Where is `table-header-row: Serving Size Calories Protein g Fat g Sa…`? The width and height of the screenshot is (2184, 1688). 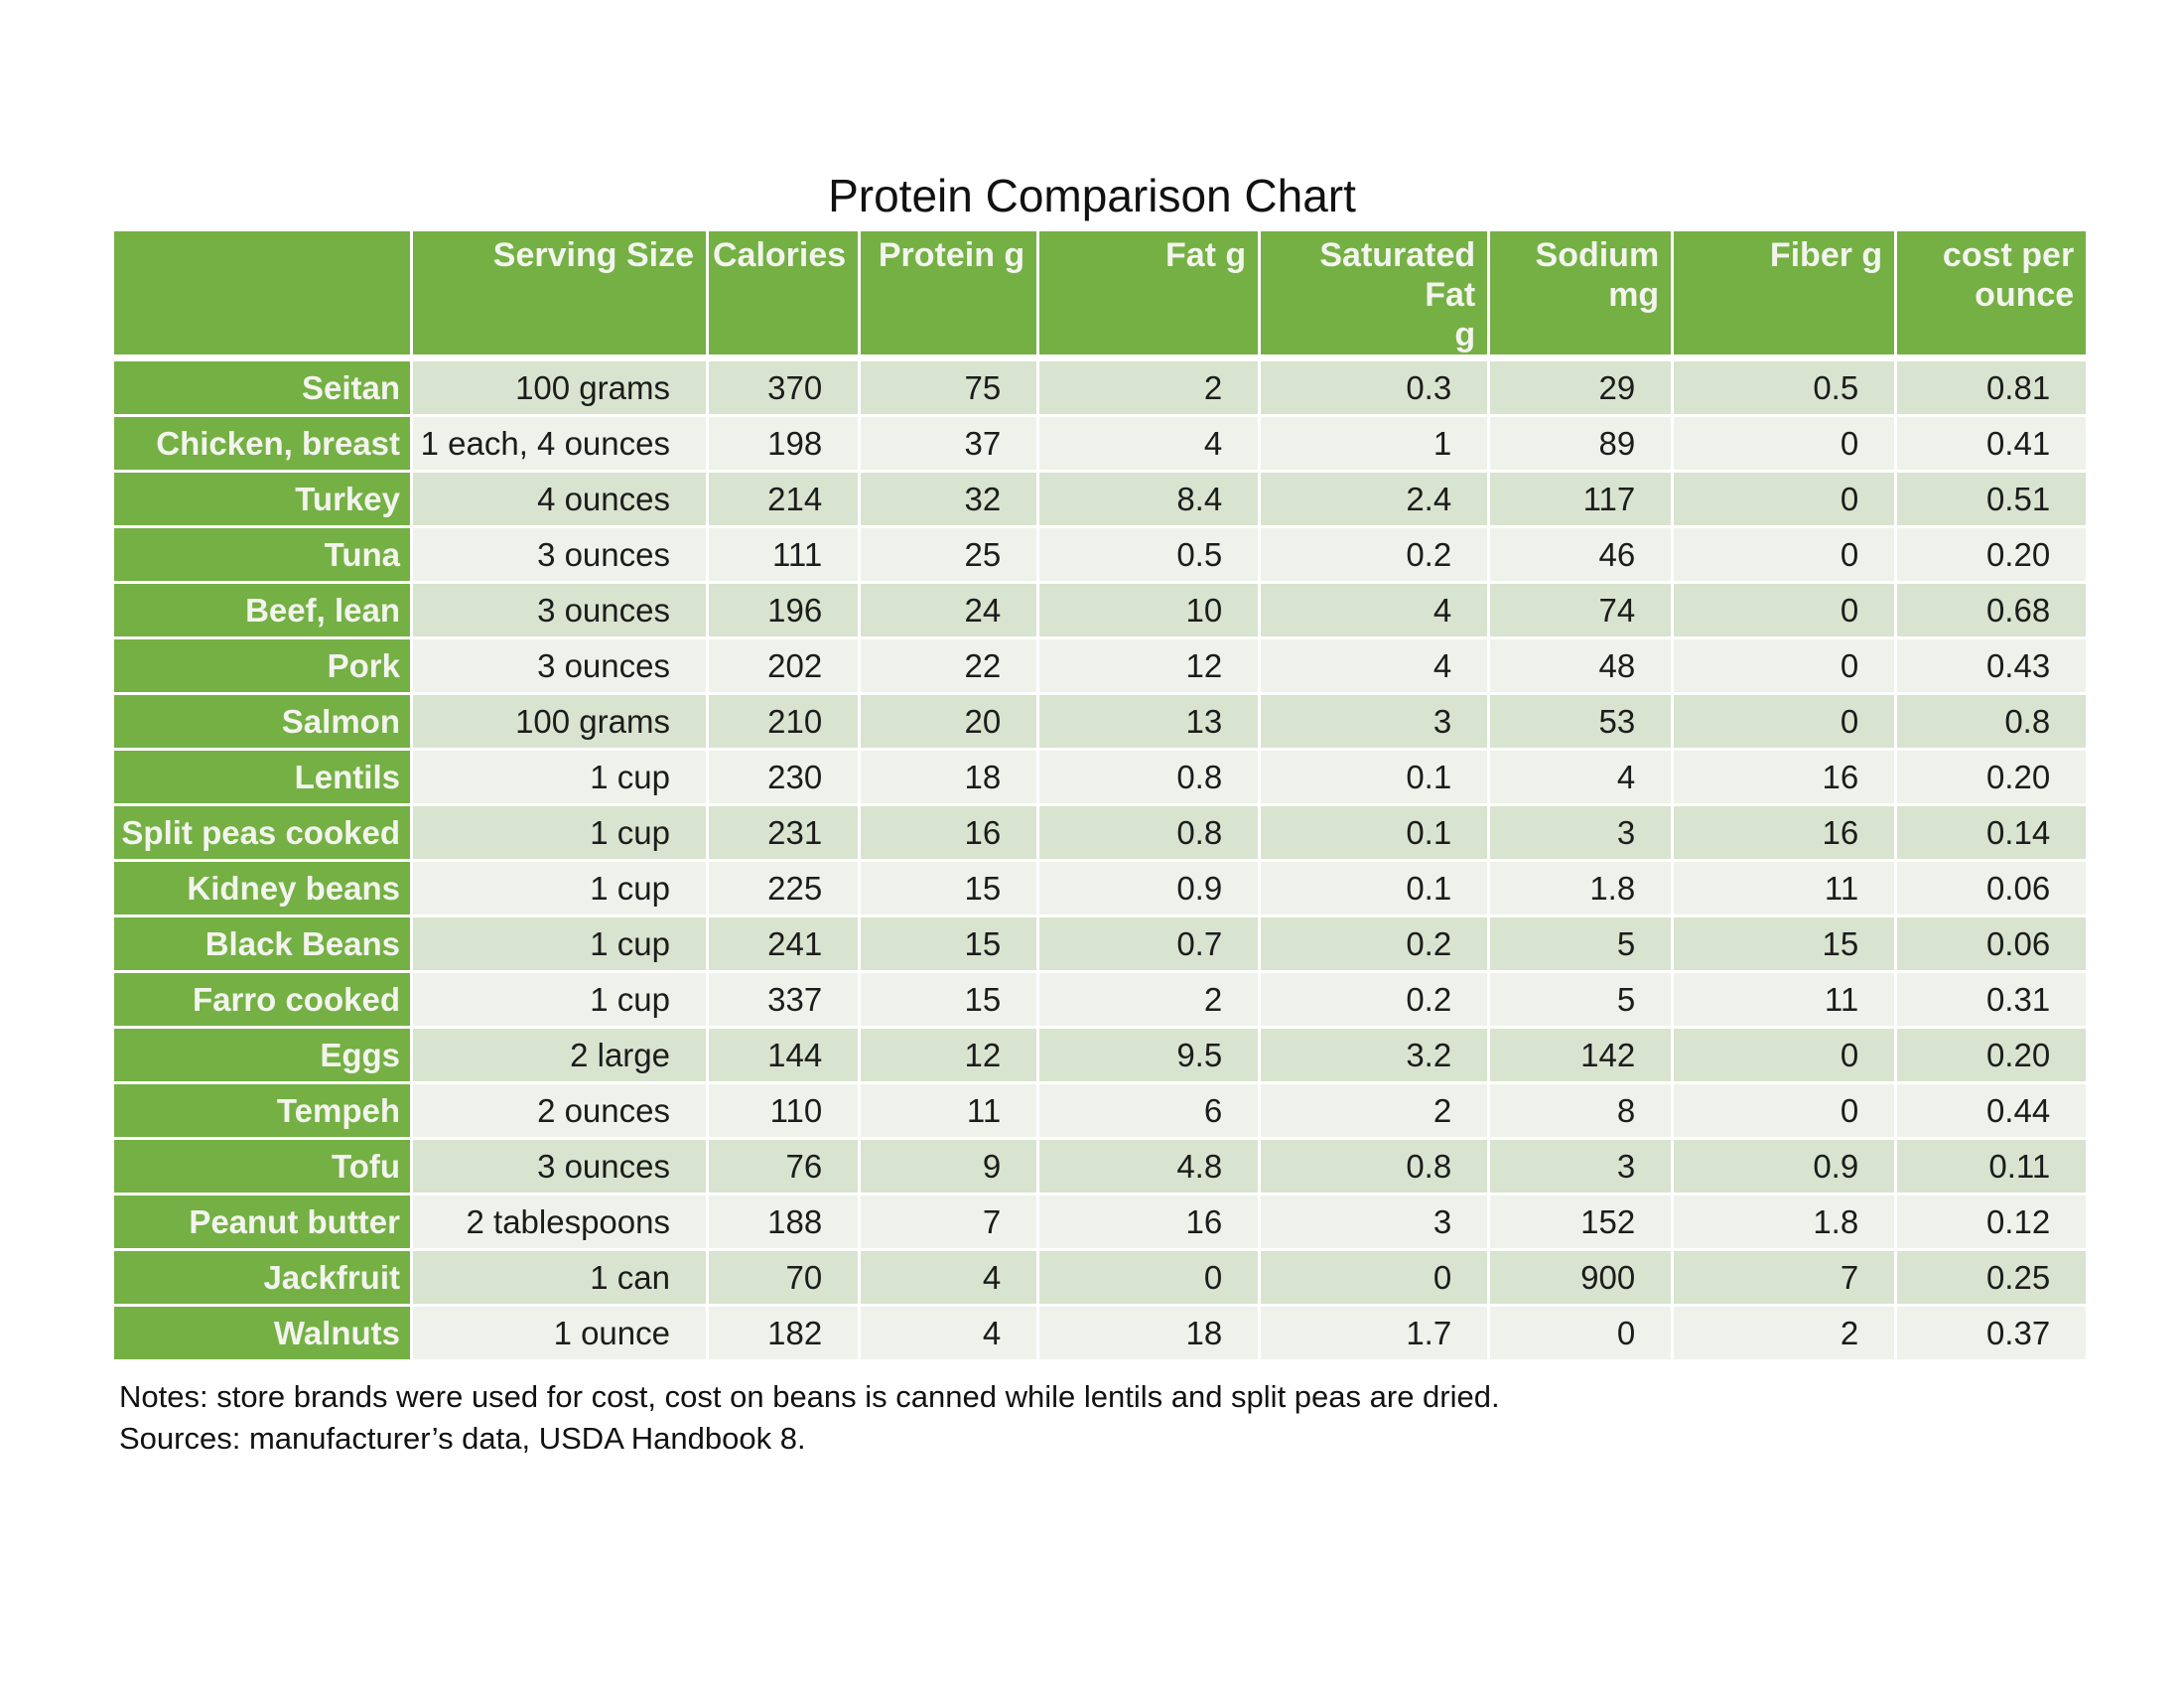 table-header-row: Serving Size Calories Protein g Fat g Sa… is located at coordinates (1100, 294).